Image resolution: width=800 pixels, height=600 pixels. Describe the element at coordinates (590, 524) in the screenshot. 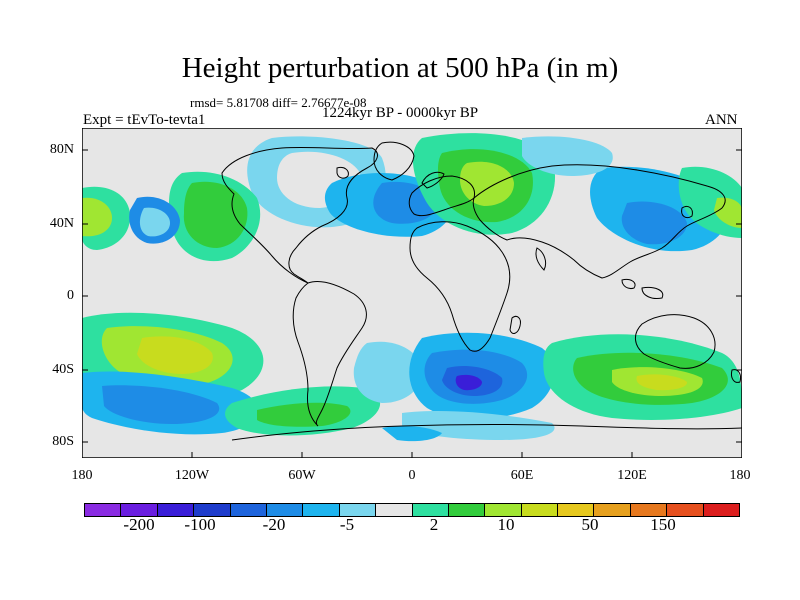

I see `colorbar-label: 50` at that location.